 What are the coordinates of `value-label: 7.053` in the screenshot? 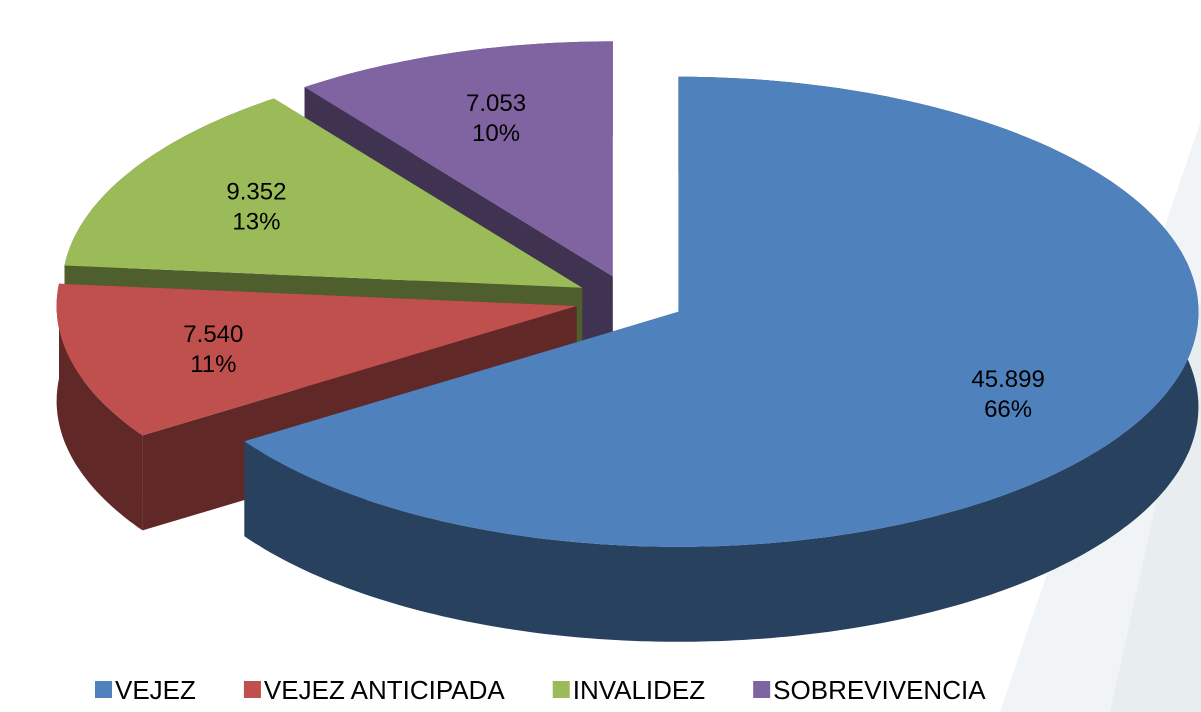 It's located at (496, 103).